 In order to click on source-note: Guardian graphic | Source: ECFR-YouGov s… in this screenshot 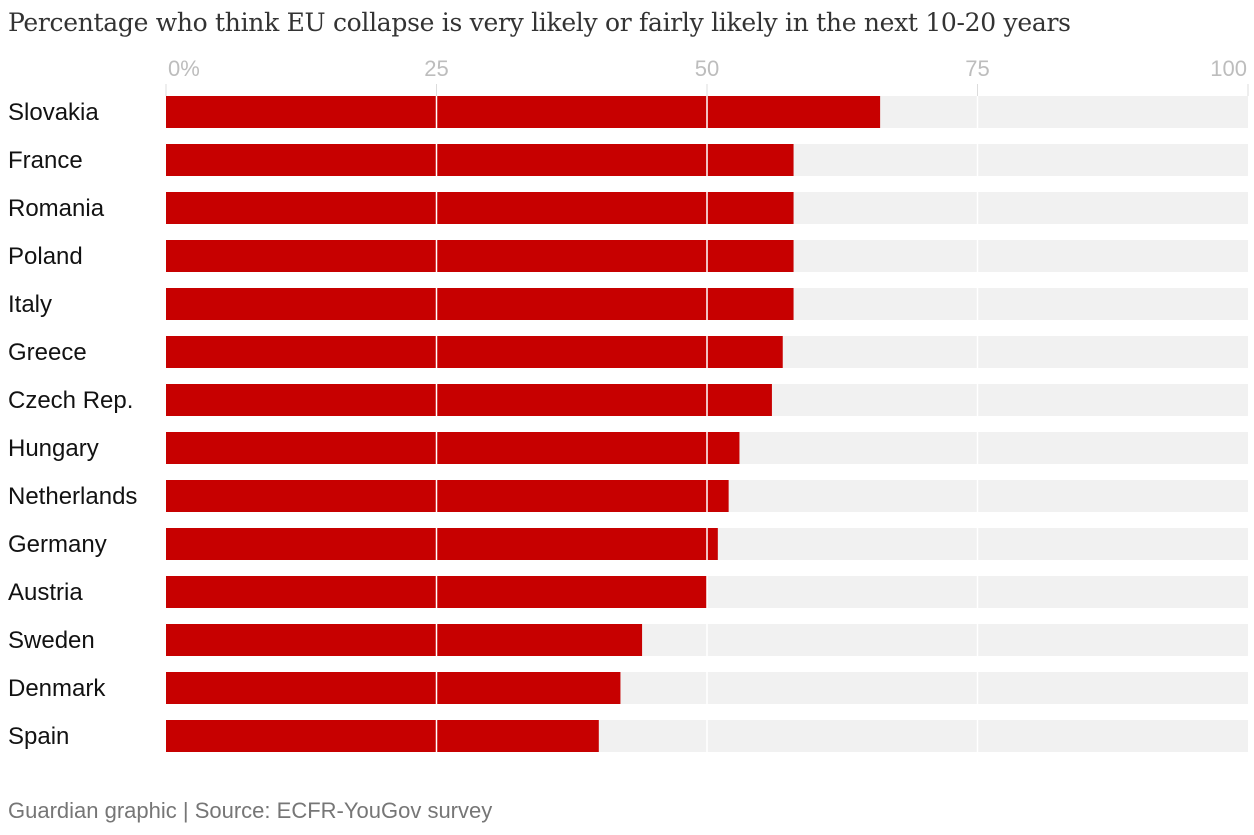, I will do `click(250, 810)`.